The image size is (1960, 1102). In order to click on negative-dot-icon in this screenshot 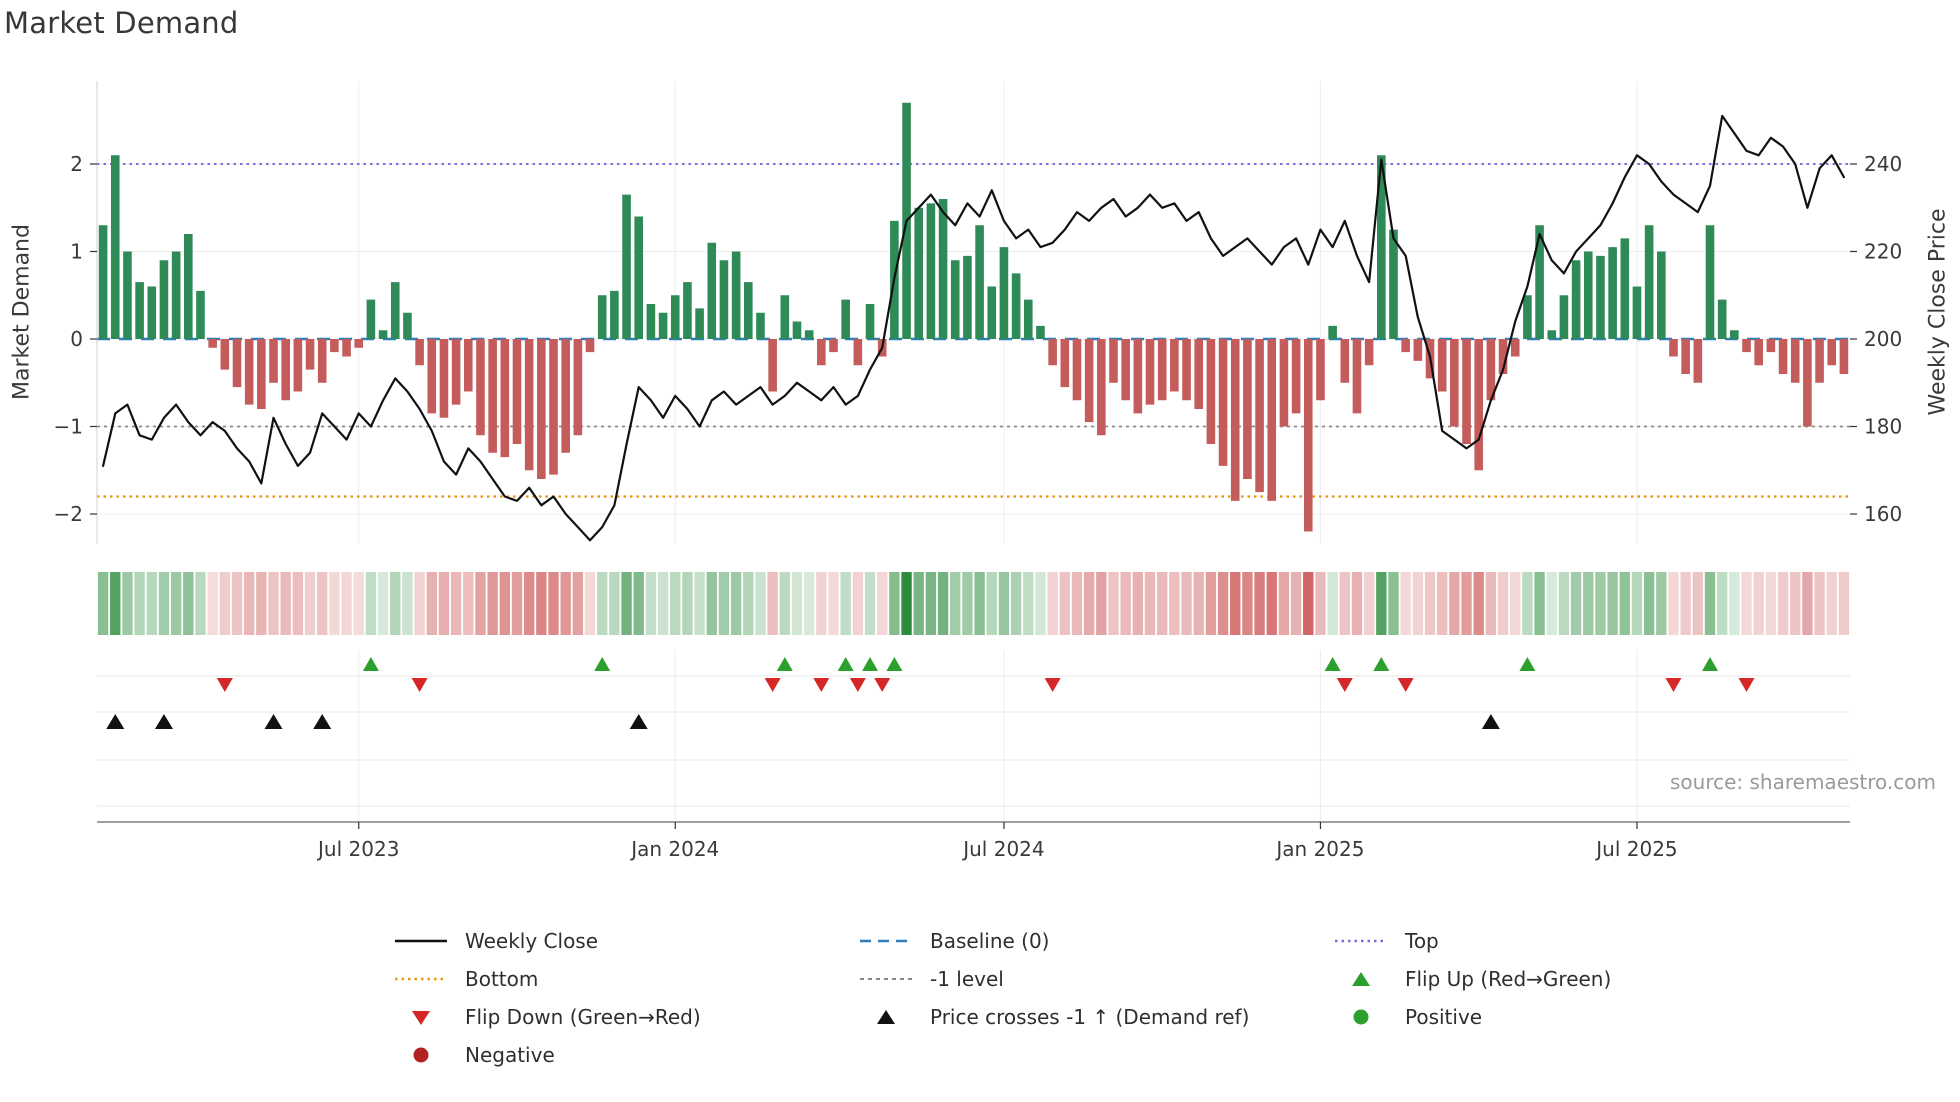, I will do `click(421, 1055)`.